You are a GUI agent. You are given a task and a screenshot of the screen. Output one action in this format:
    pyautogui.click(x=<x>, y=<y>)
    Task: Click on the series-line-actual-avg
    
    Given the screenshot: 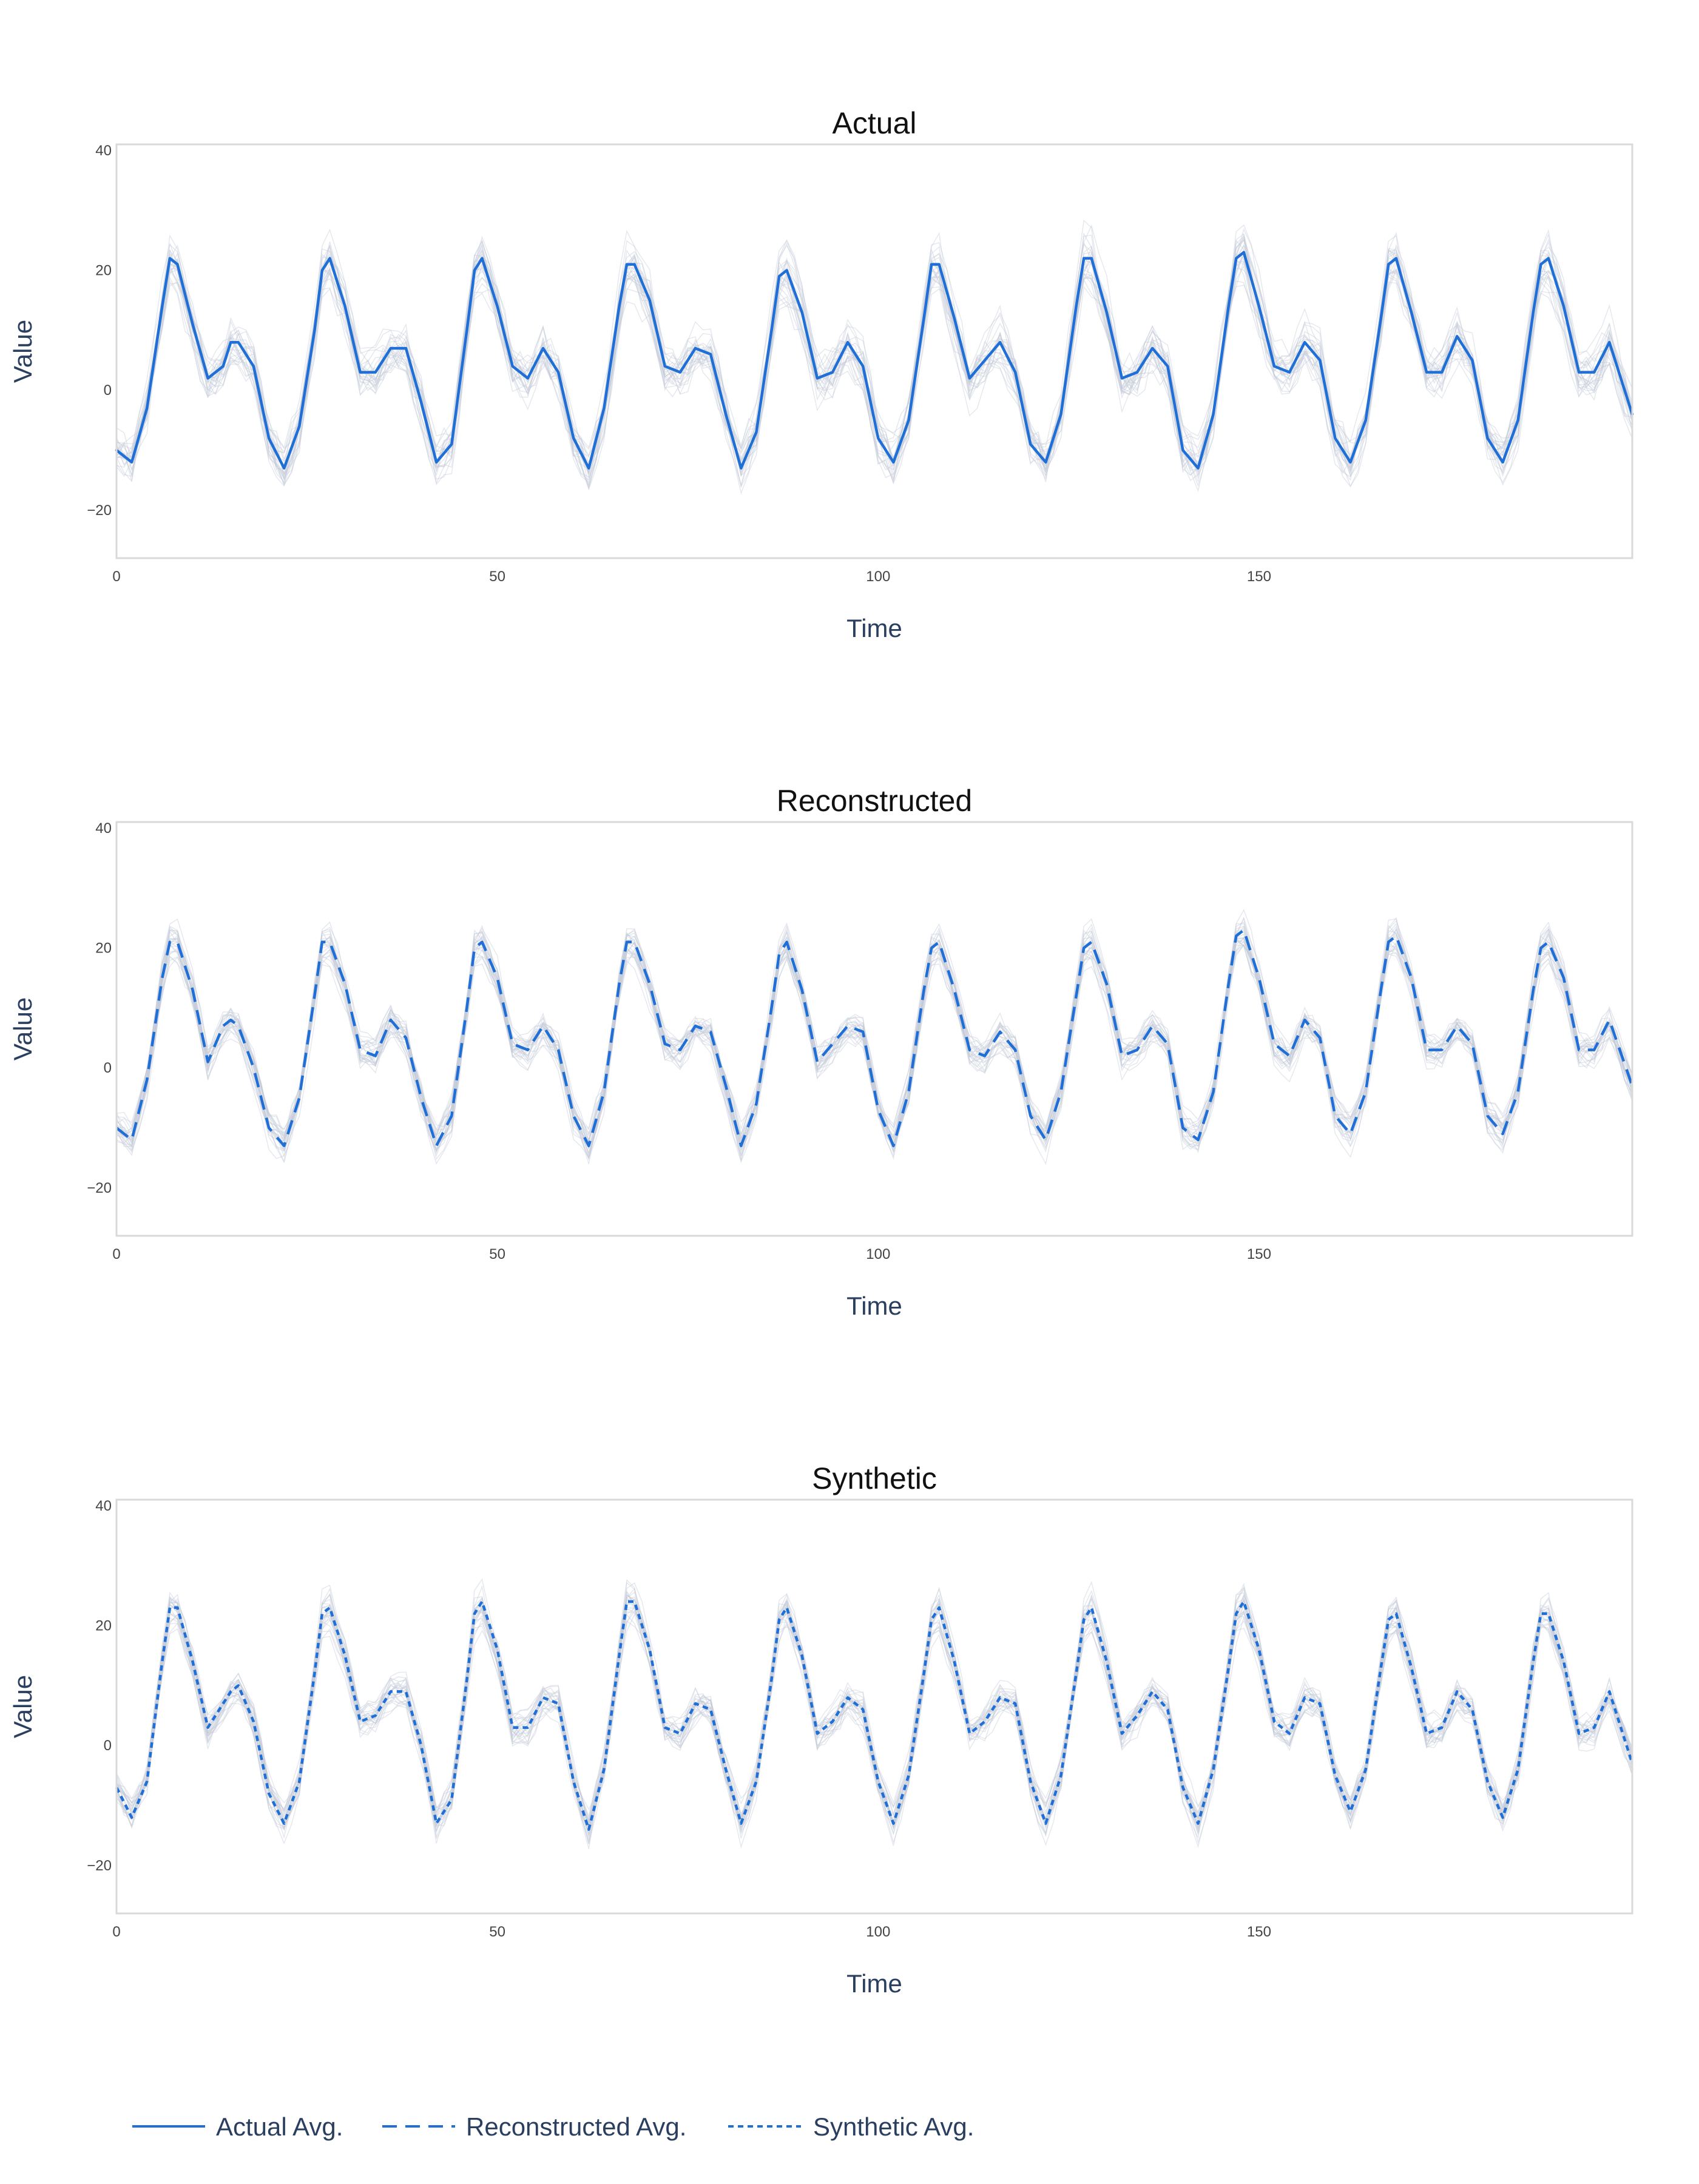 What is the action you would take?
    pyautogui.click(x=874, y=360)
    